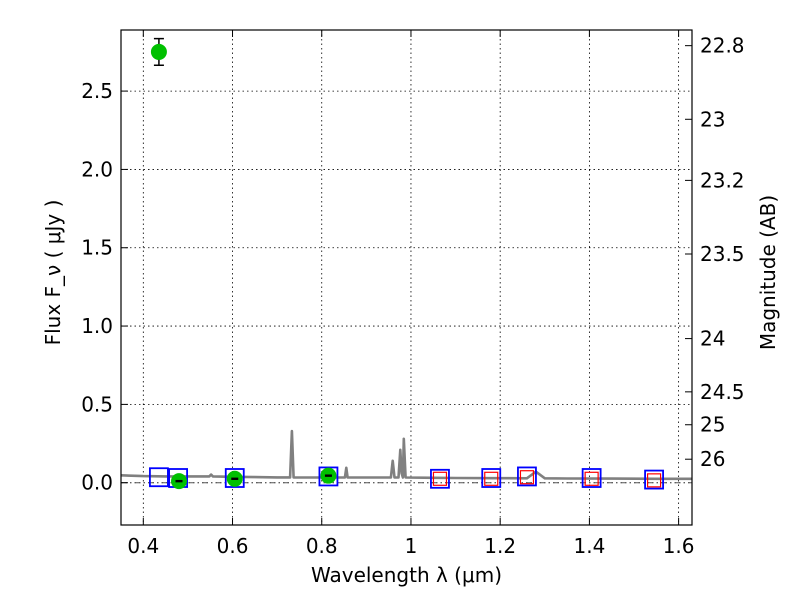 Image resolution: width=800 pixels, height=600 pixels. I want to click on y-tick-label: 1.5, so click(97, 248).